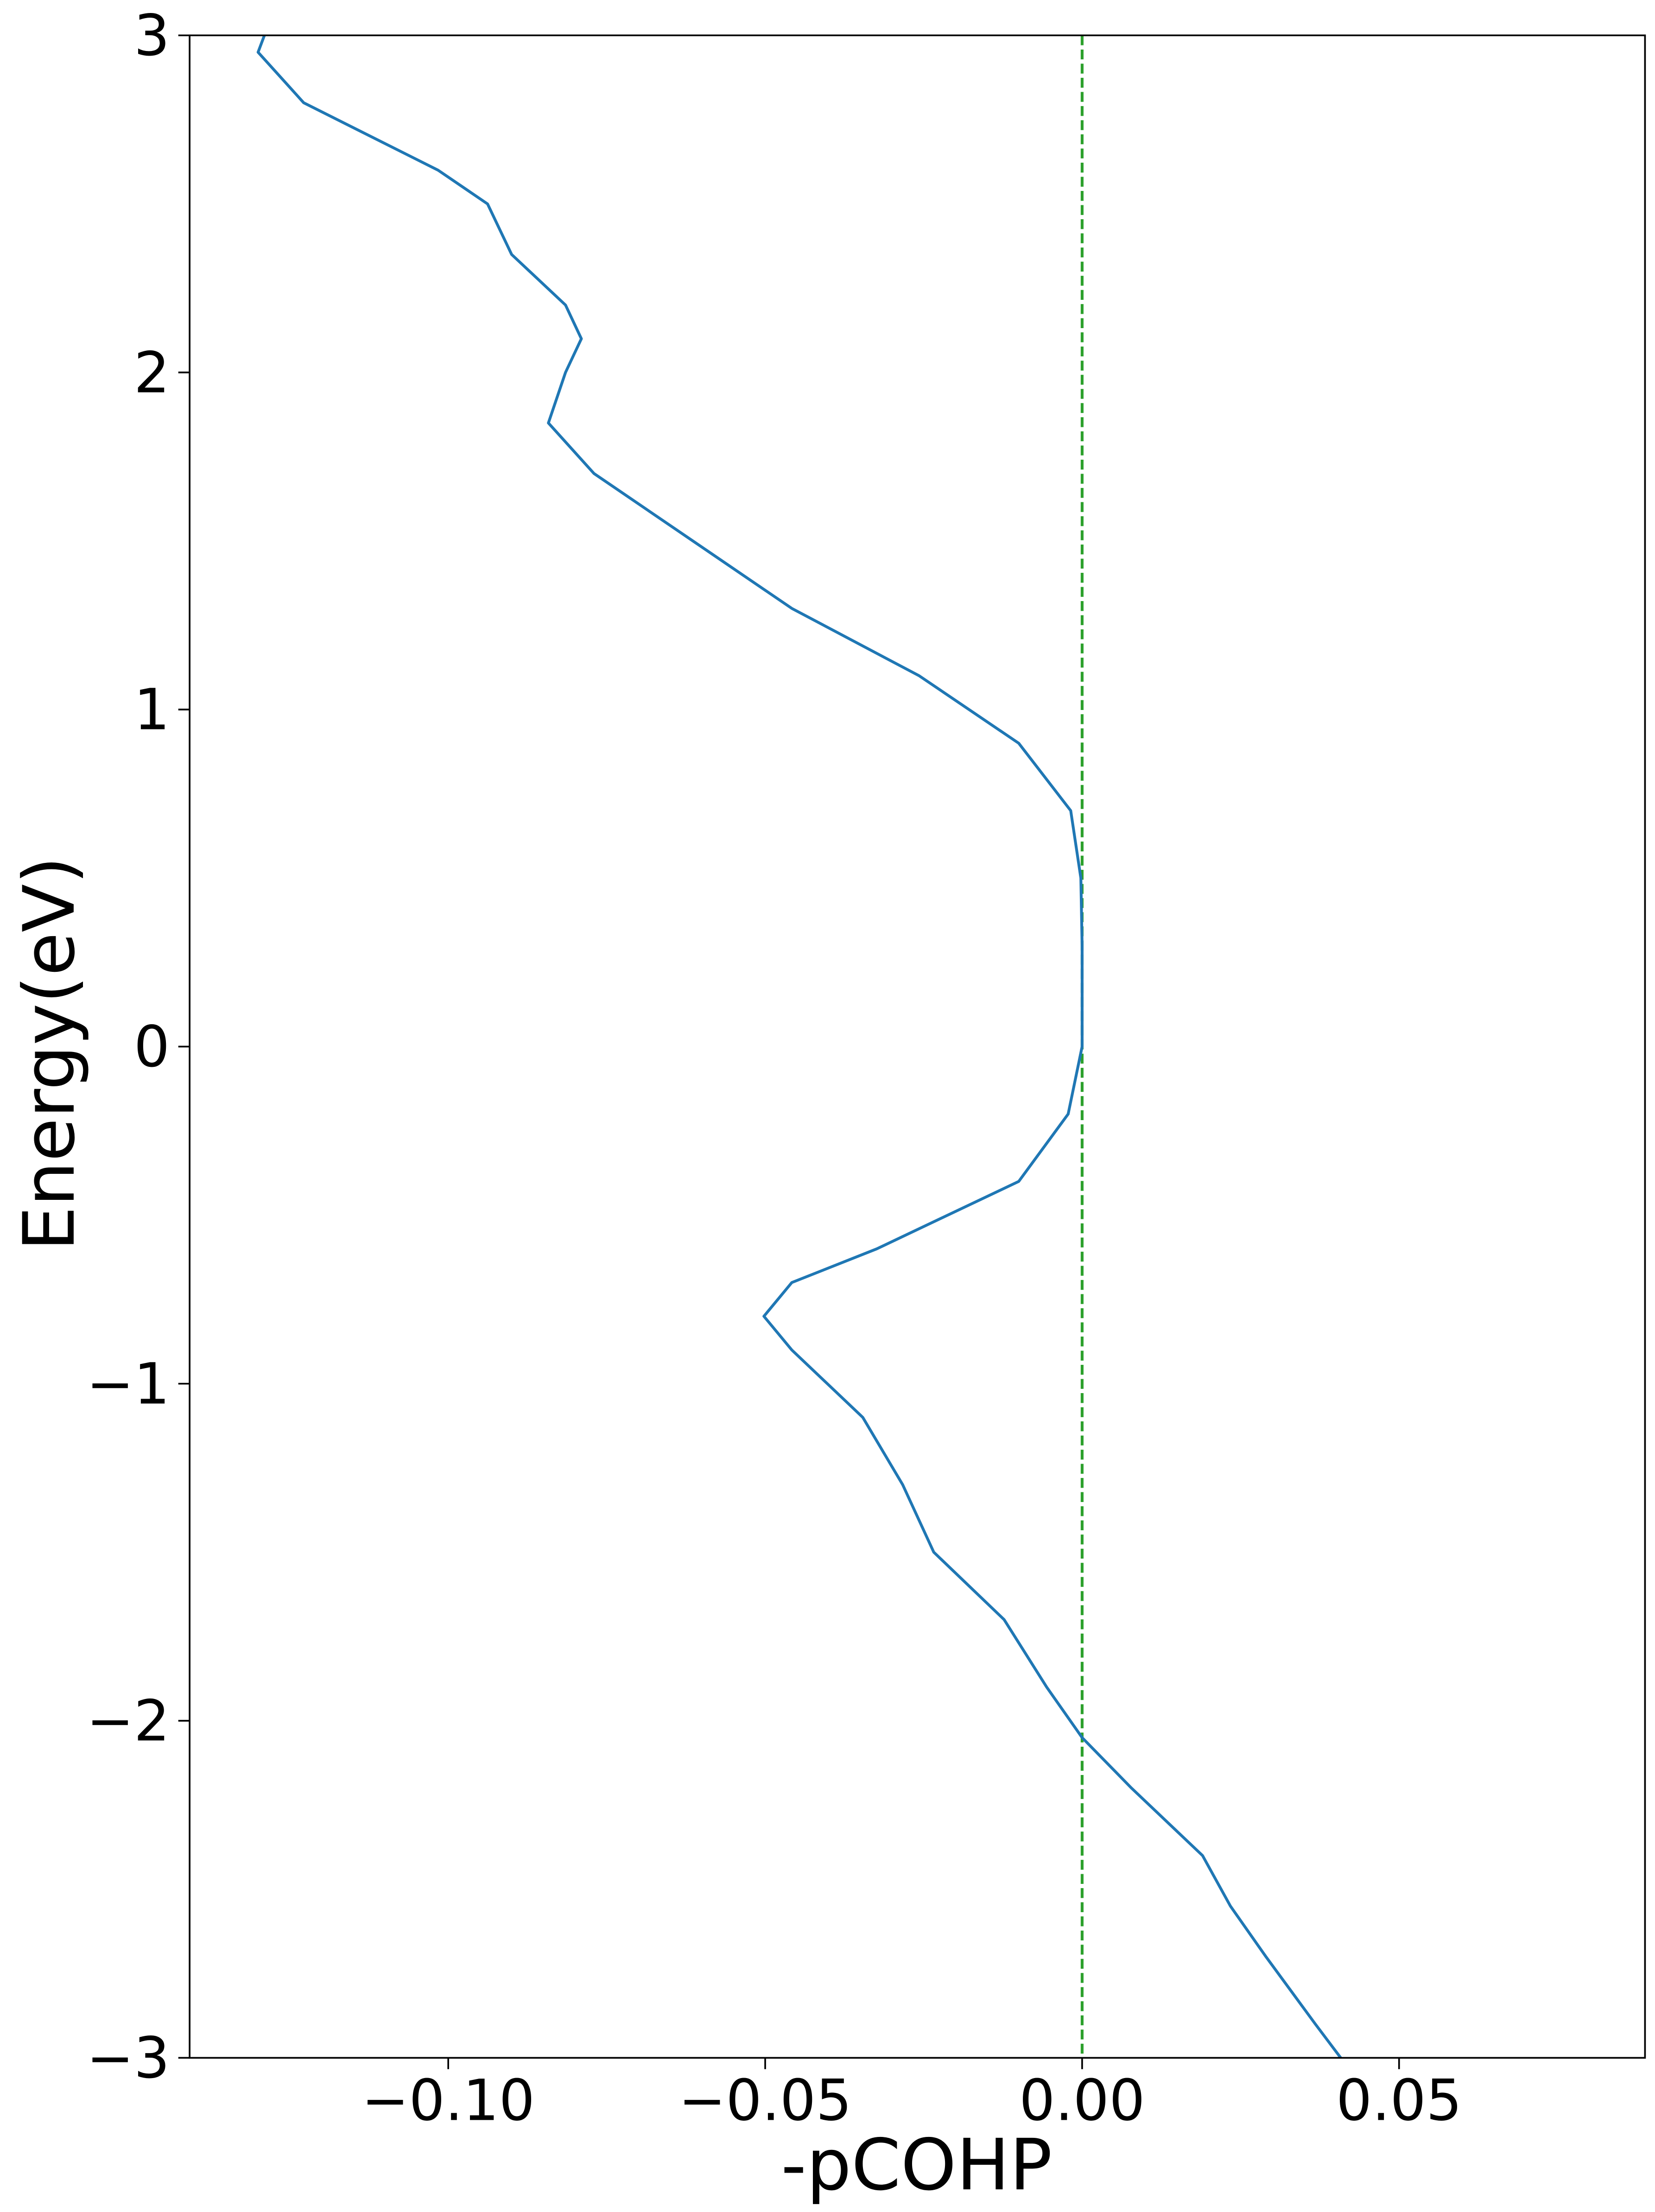  Describe the element at coordinates (152, 373) in the screenshot. I see `y-tick-label: 2` at that location.